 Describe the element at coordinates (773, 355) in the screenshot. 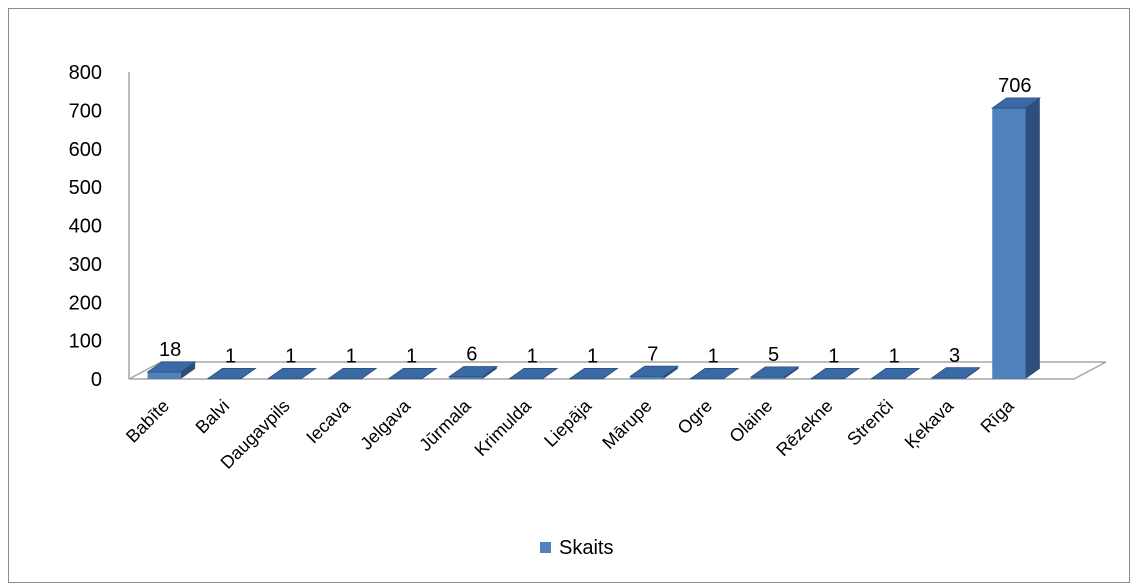

I see `data-label: 5` at that location.